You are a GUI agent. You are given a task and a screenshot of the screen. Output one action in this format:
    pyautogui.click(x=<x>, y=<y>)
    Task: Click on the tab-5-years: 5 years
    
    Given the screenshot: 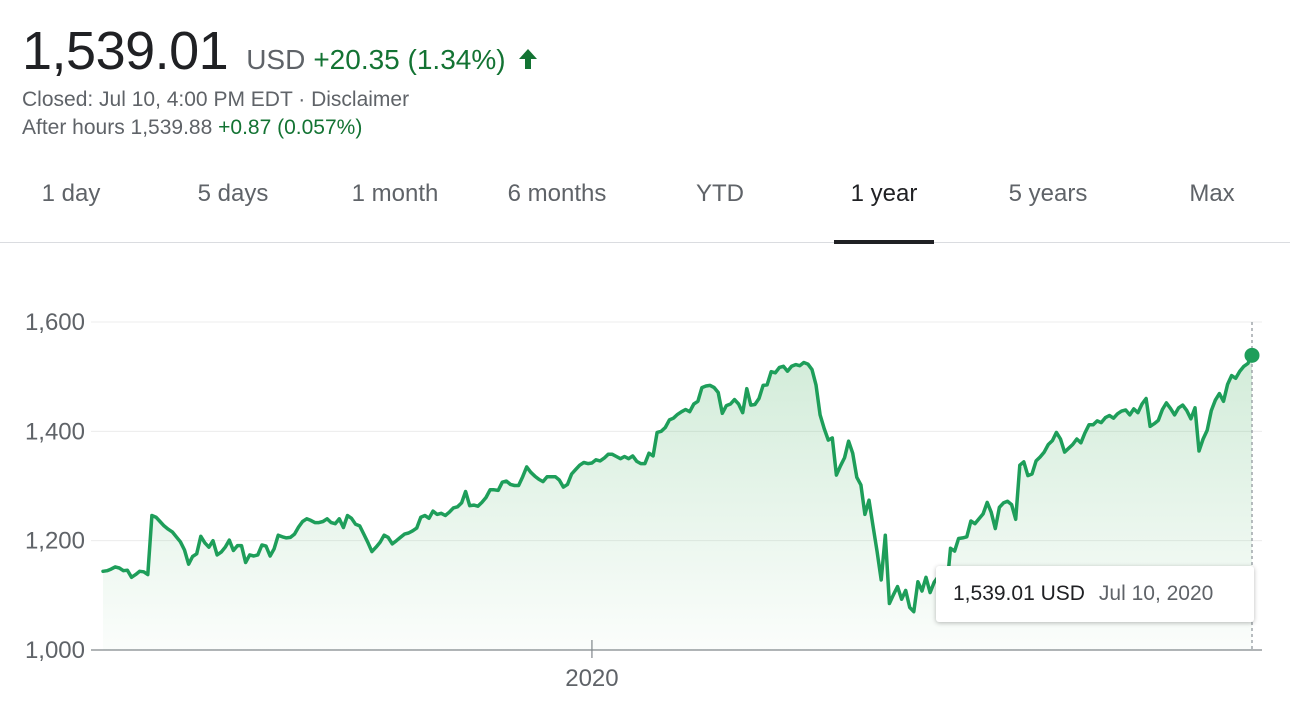 What is the action you would take?
    pyautogui.click(x=1048, y=206)
    